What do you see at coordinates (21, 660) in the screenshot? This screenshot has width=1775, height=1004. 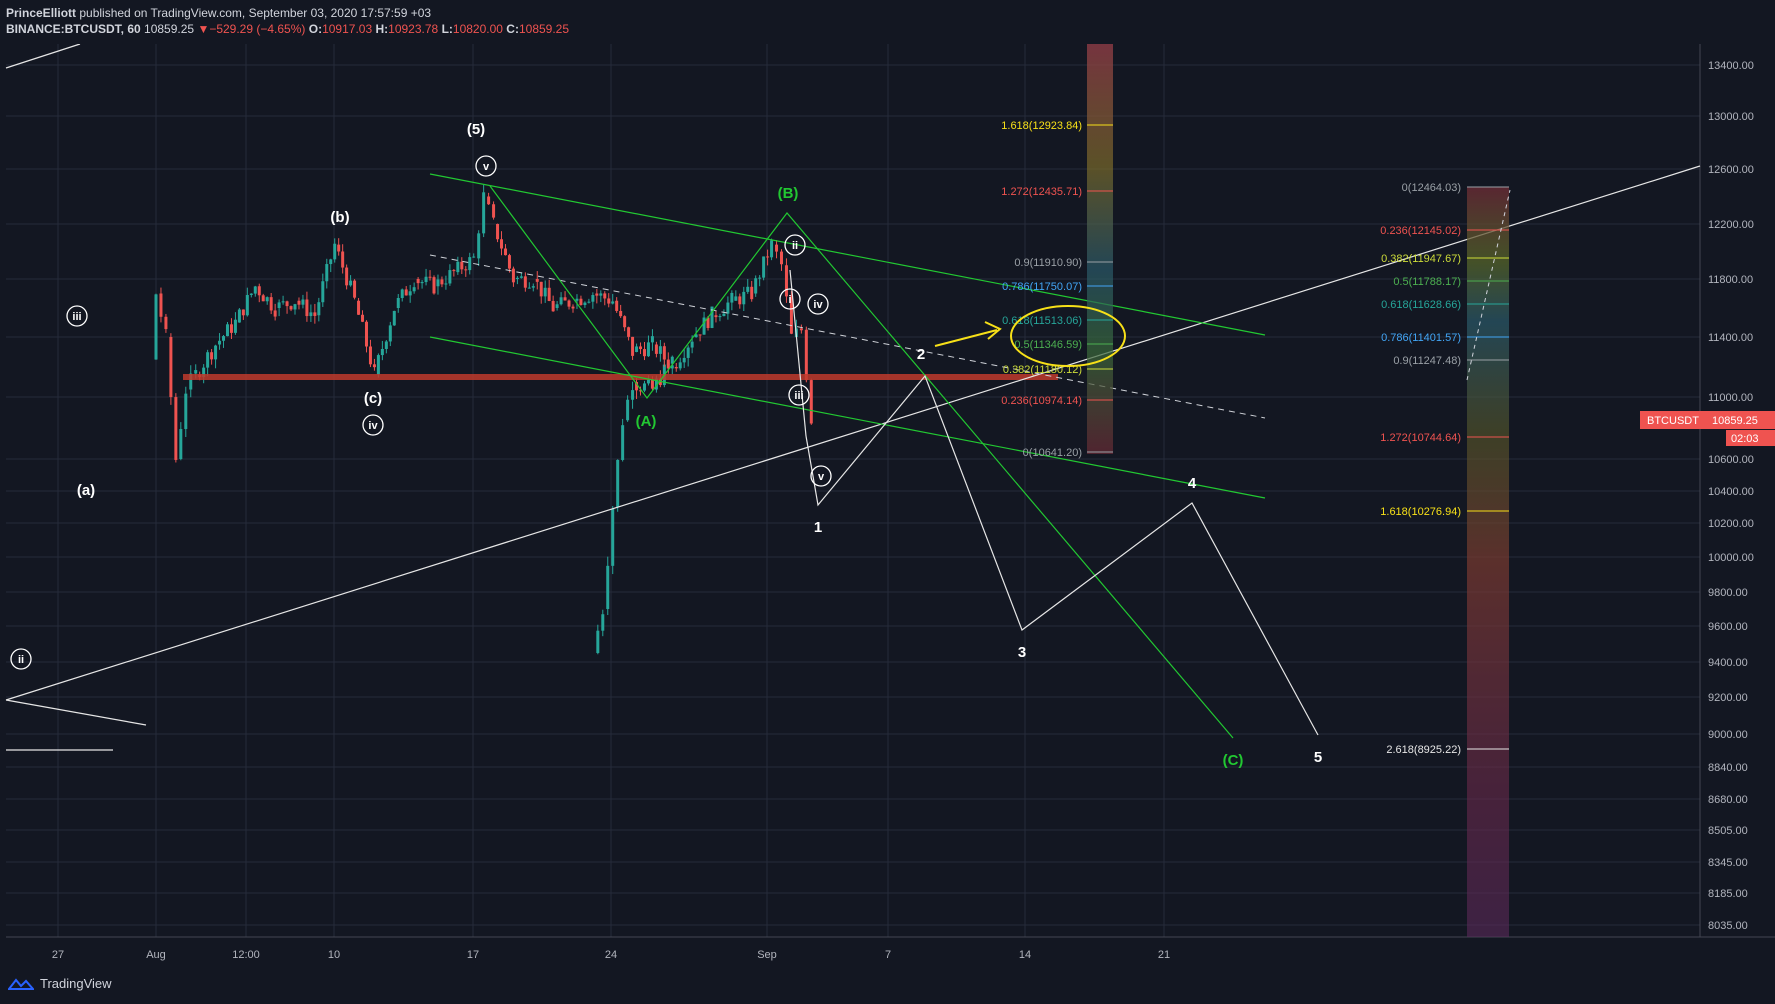 I see `wave-circle-label: ii` at bounding box center [21, 660].